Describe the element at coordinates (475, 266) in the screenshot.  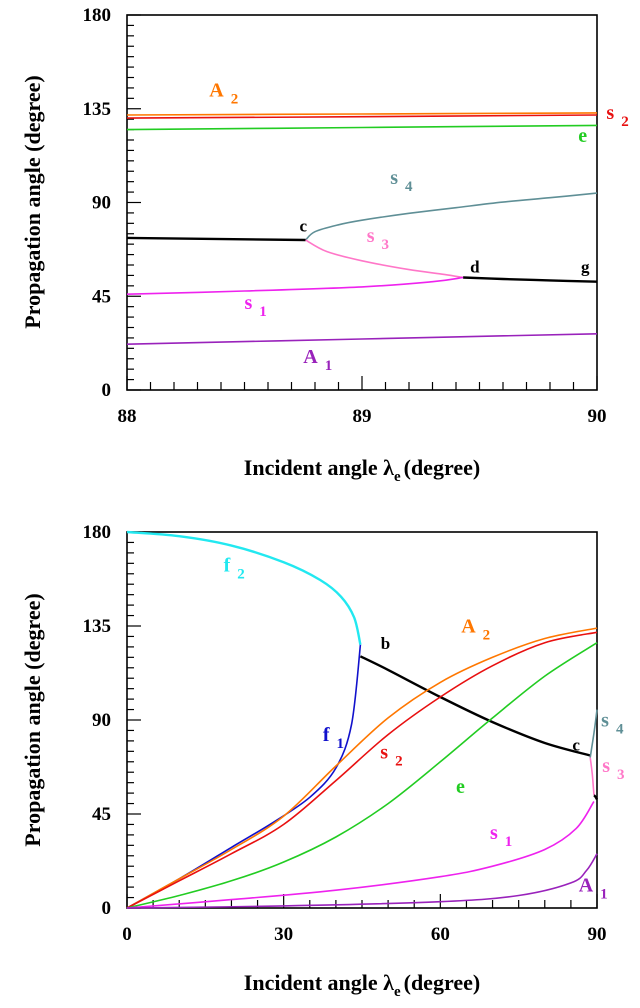
I see `point-label: d` at that location.